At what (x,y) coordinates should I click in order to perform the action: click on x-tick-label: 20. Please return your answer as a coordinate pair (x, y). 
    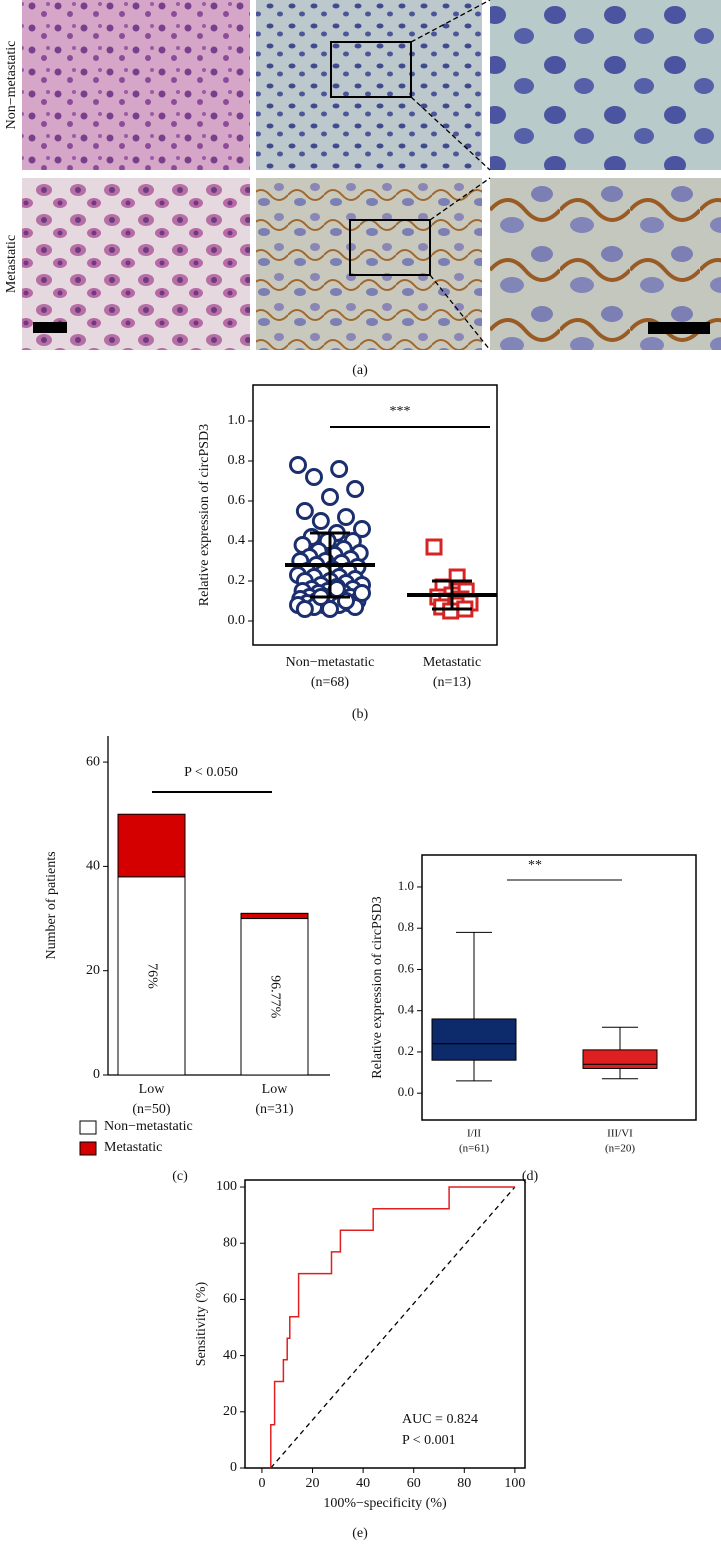
    Looking at the image, I should click on (313, 1483).